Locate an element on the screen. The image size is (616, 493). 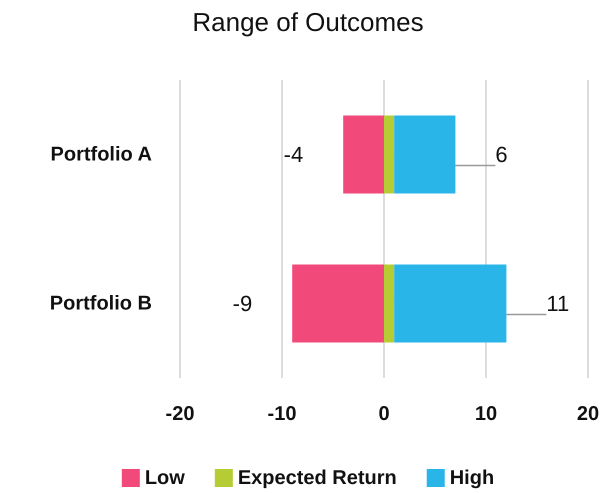
legend-label: Low is located at coordinates (165, 478).